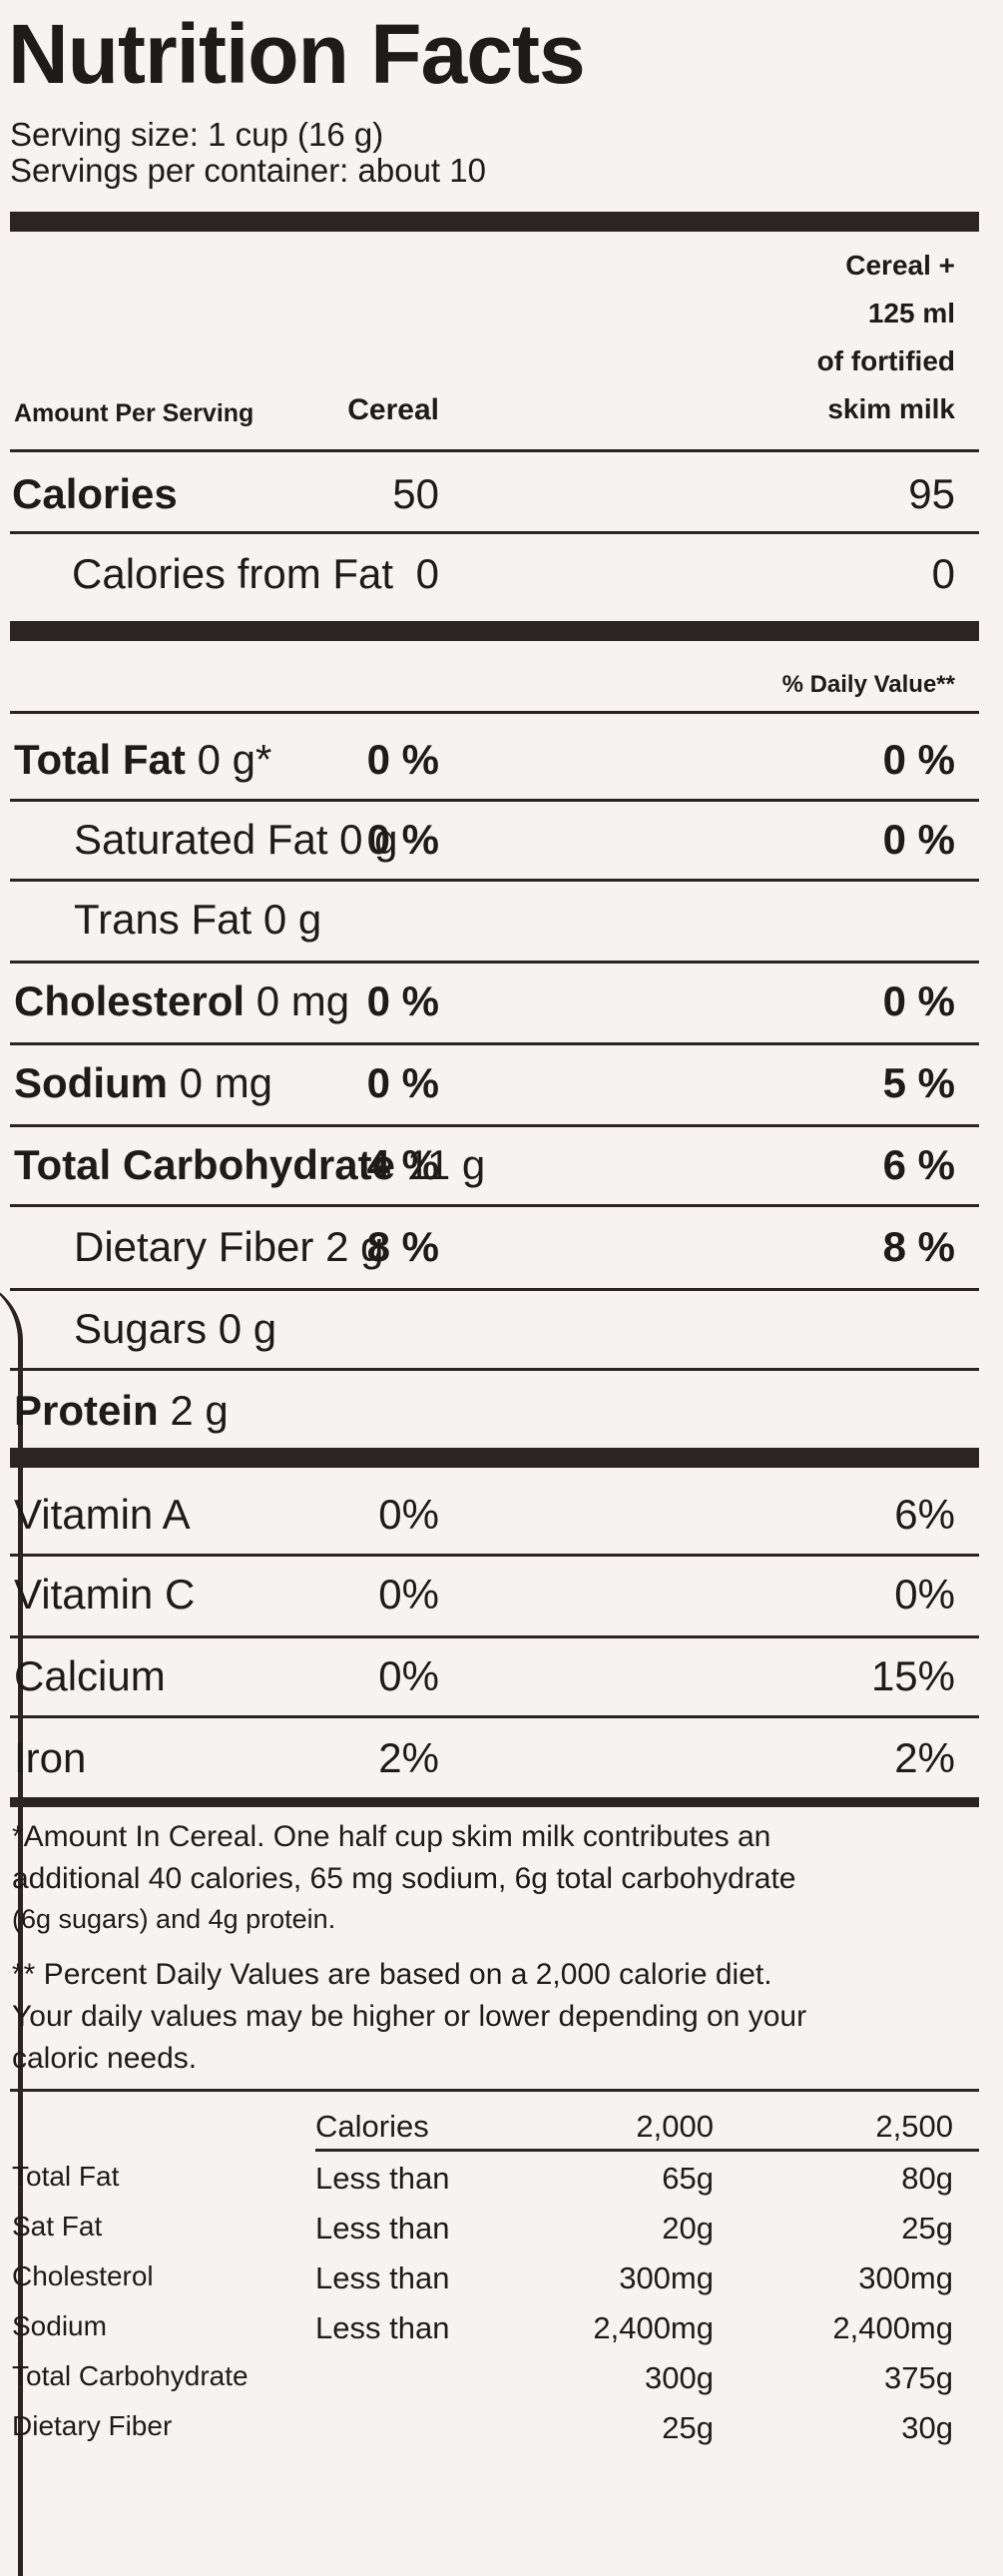 The image size is (1003, 2576). What do you see at coordinates (675, 2126) in the screenshot?
I see `dv-header-2000: 2,000` at bounding box center [675, 2126].